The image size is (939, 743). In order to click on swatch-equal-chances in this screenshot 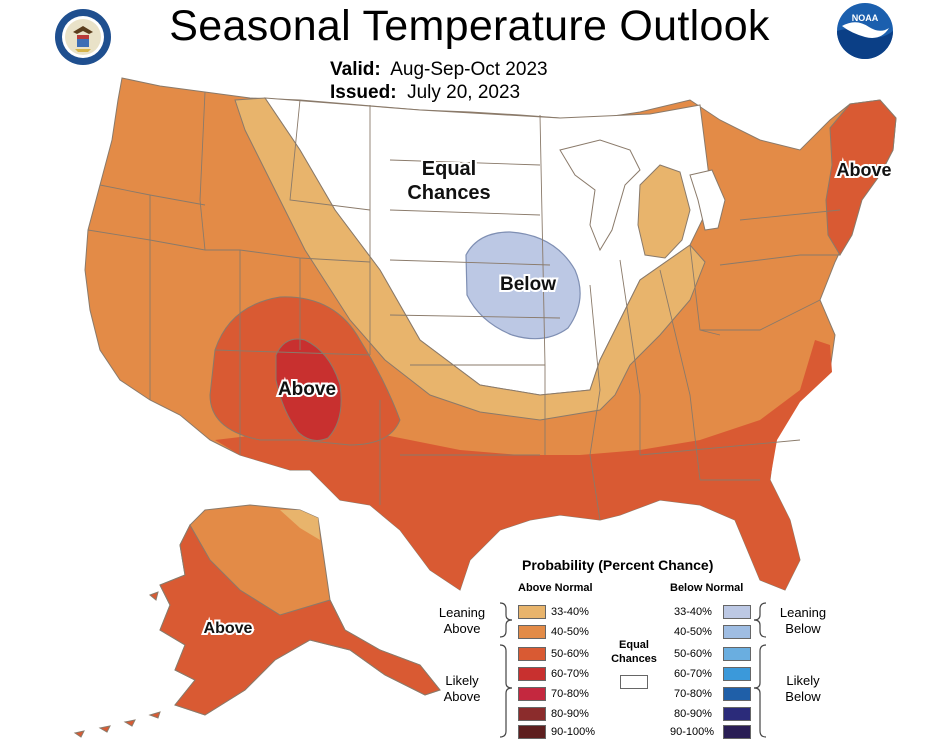, I will do `click(634, 682)`.